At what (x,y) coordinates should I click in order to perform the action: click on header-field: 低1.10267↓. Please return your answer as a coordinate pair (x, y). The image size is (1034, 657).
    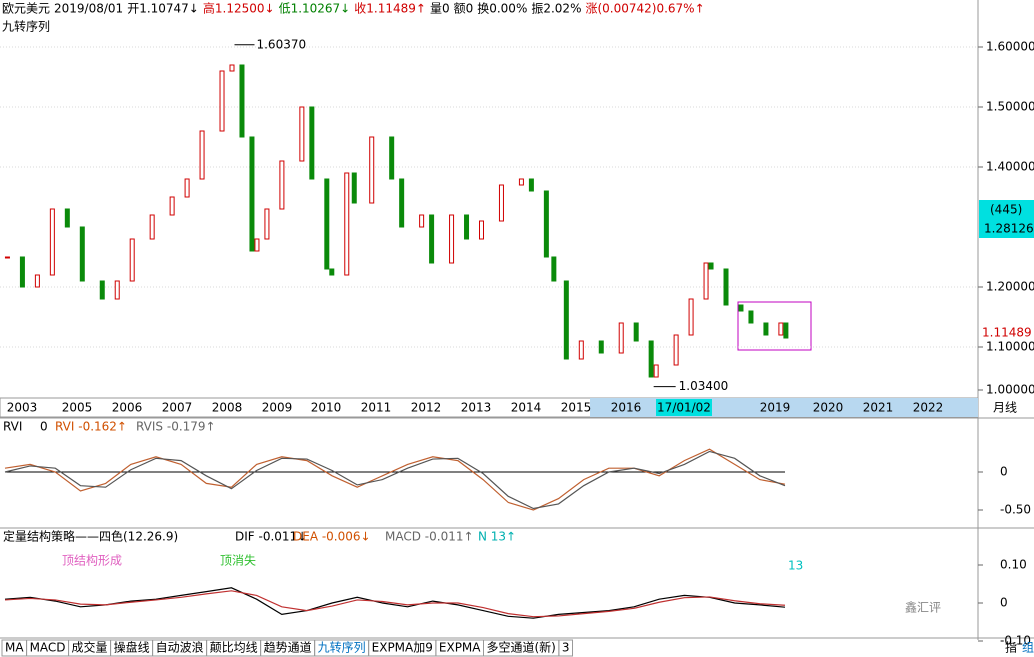
    Looking at the image, I should click on (315, 9).